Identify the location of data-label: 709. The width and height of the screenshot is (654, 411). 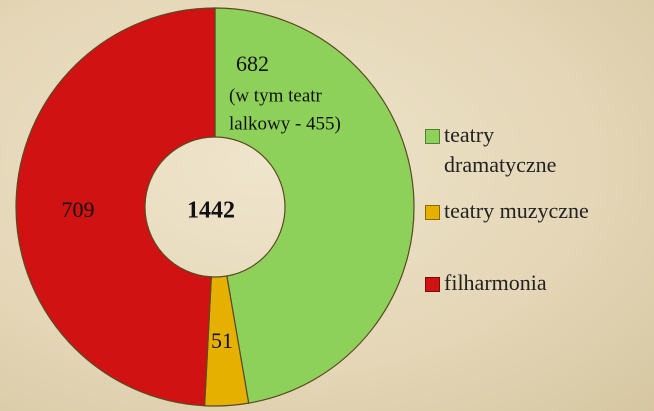
(78, 209).